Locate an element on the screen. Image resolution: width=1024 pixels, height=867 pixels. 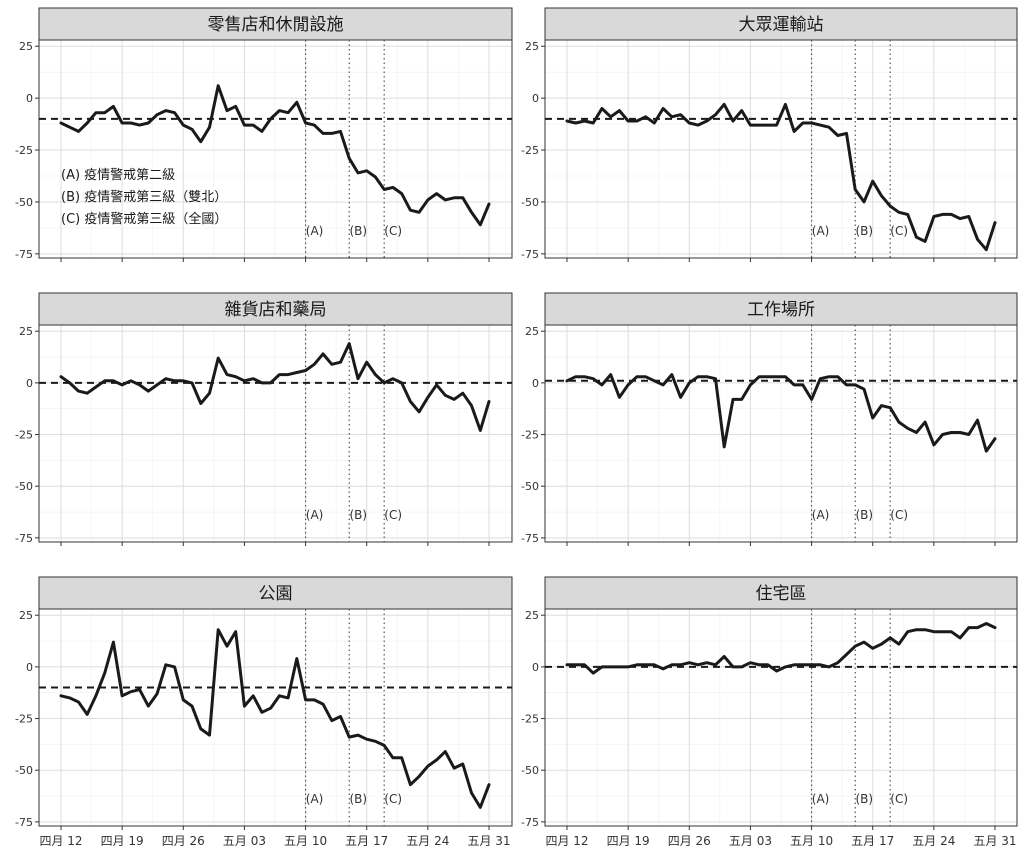
annotation-label: (A) 疫情警戒第二級 is located at coordinates (118, 175).